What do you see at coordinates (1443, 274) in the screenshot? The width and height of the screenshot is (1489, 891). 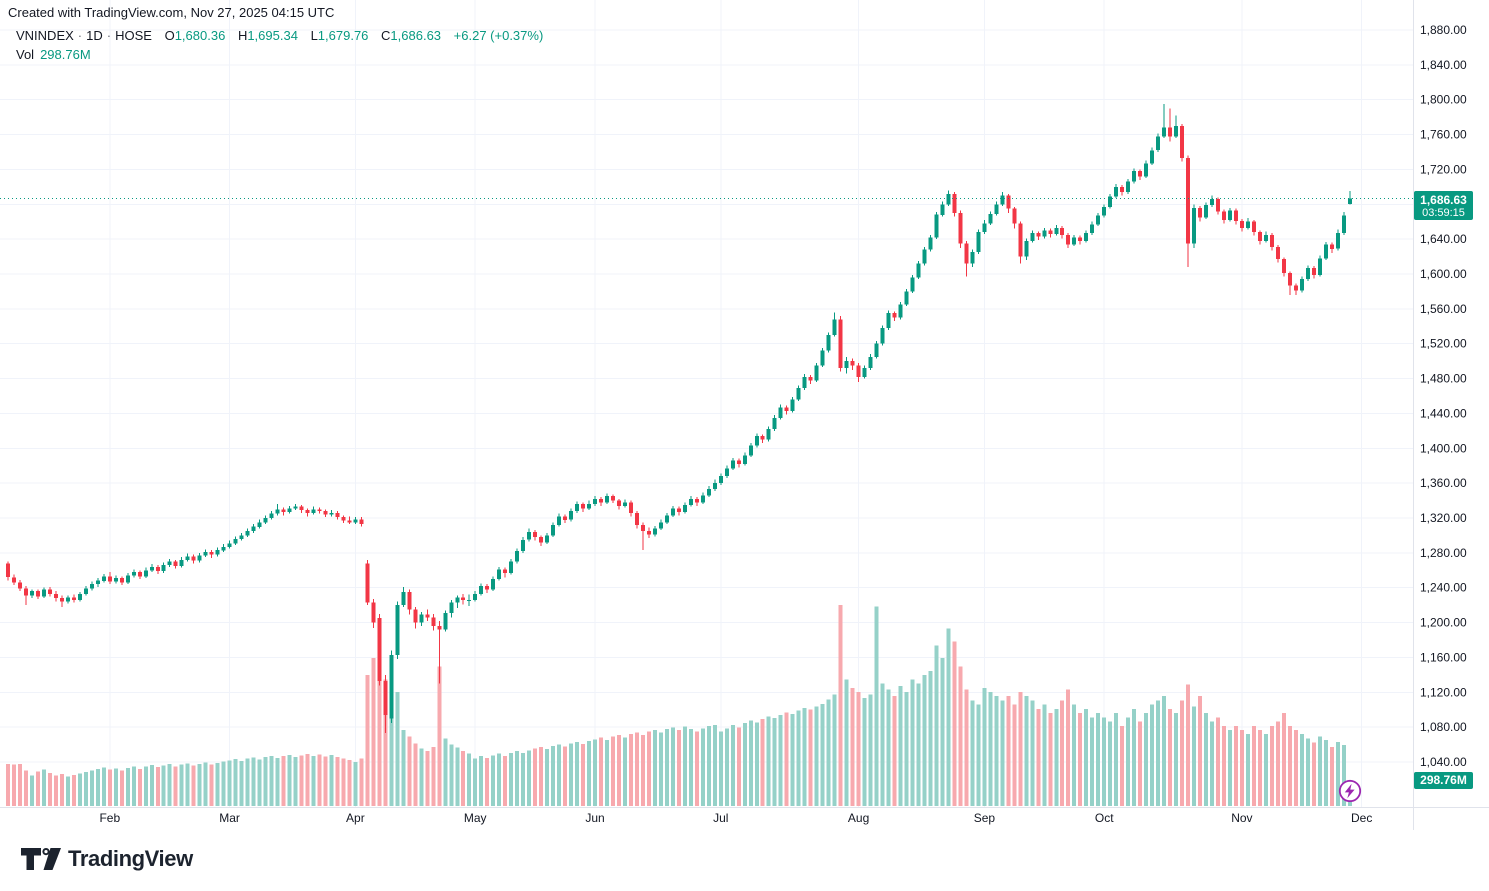 I see `svg-text: 1,600.00` at bounding box center [1443, 274].